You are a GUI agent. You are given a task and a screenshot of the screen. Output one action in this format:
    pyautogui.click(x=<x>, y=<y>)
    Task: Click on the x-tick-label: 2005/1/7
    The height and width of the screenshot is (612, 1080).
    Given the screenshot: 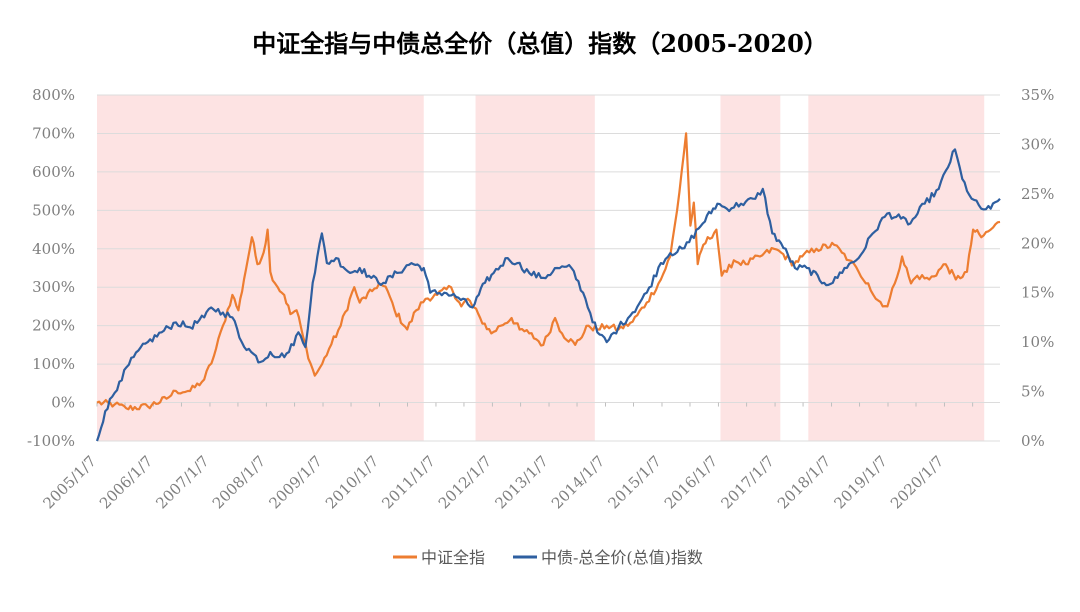 What is the action you would take?
    pyautogui.click(x=69, y=482)
    